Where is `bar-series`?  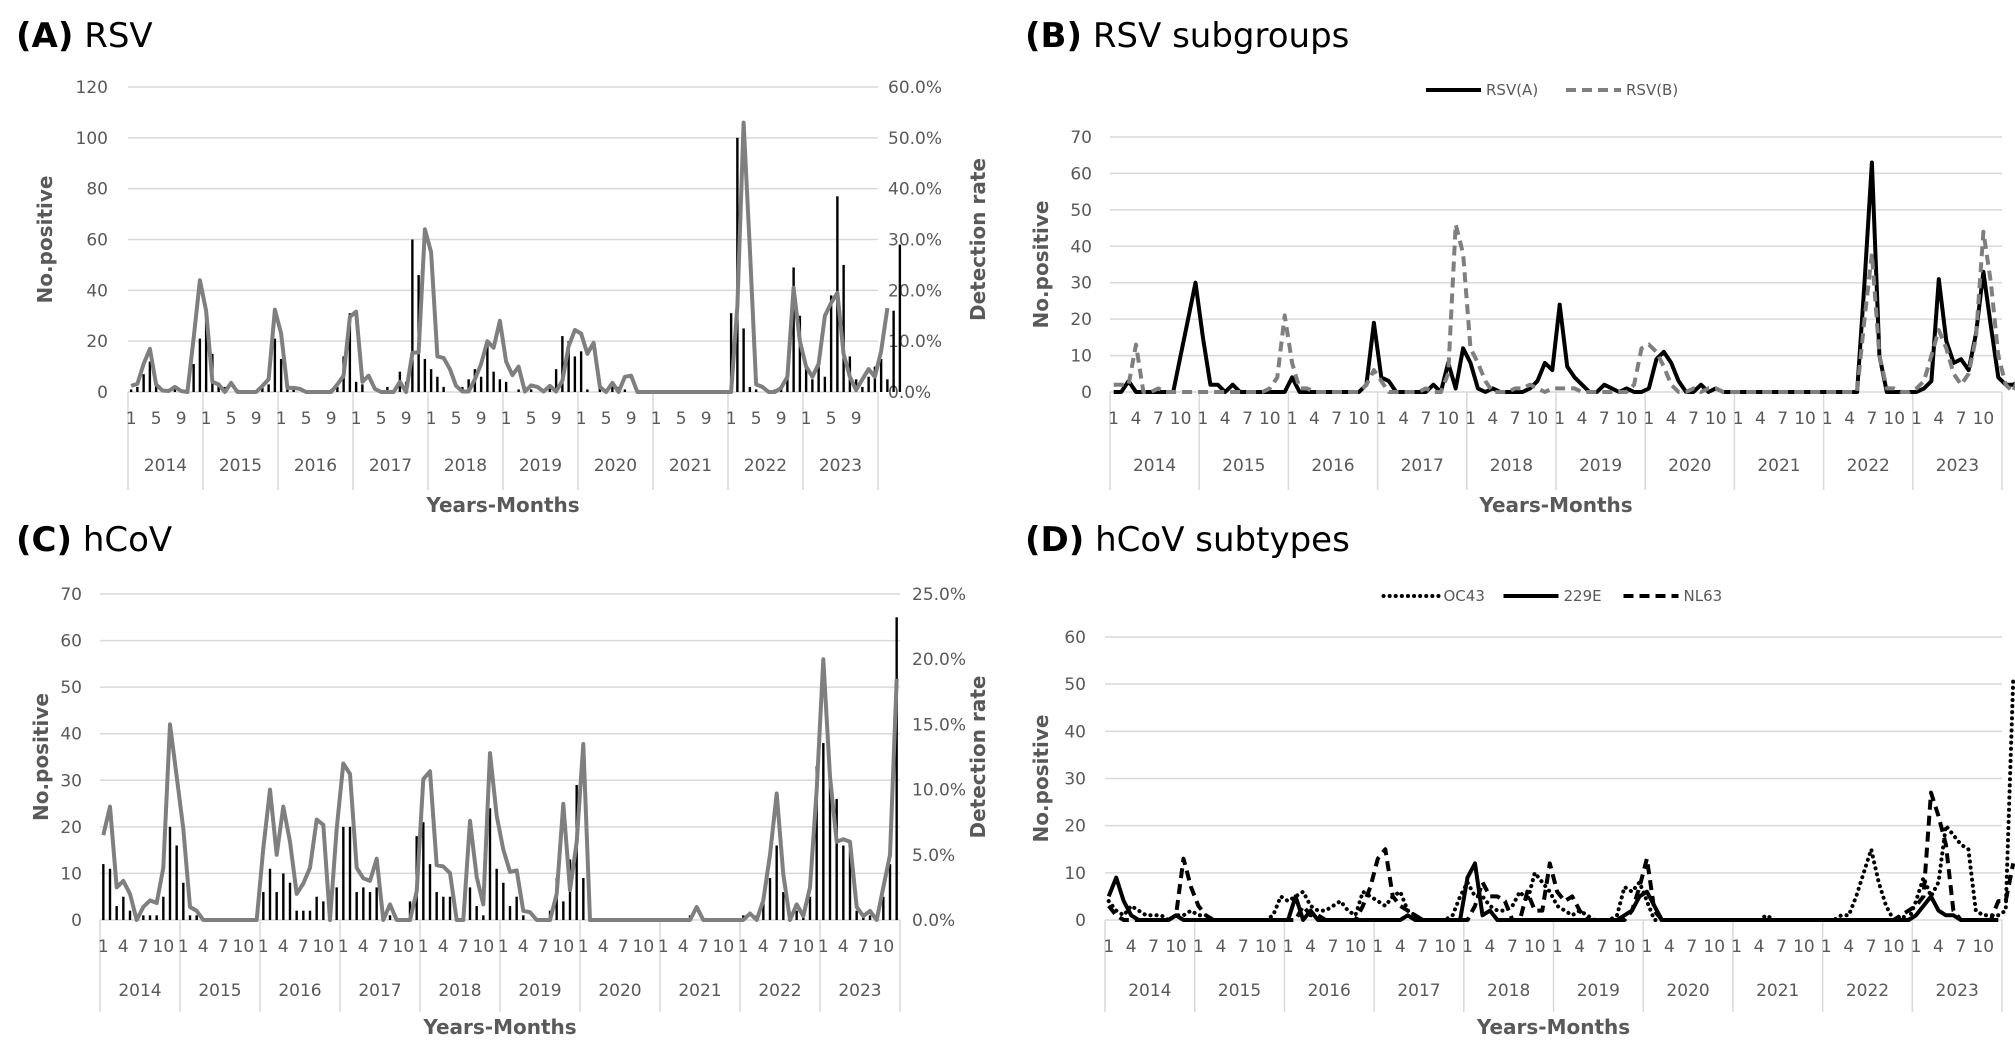 bar-series is located at coordinates (500, 768).